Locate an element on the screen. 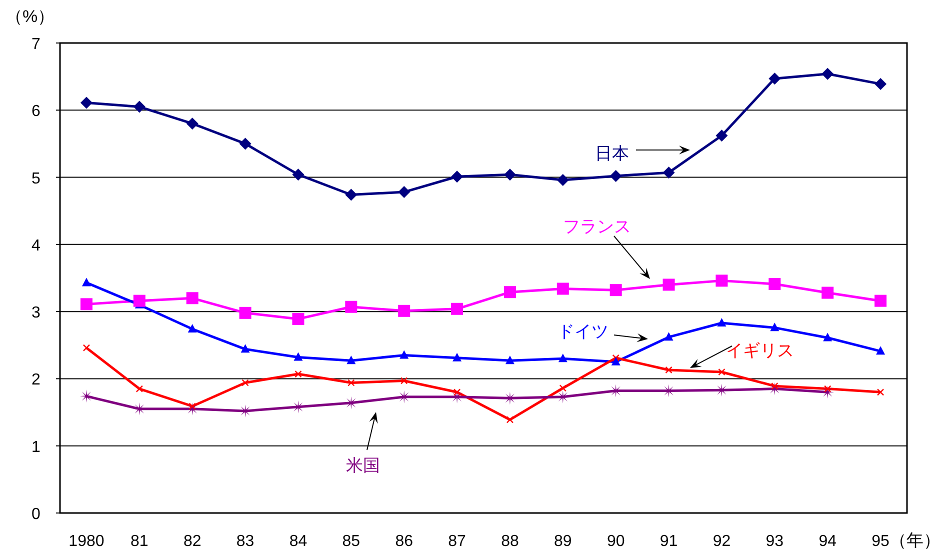 The image size is (934, 549). y-tick-label: 0 is located at coordinates (36, 514).